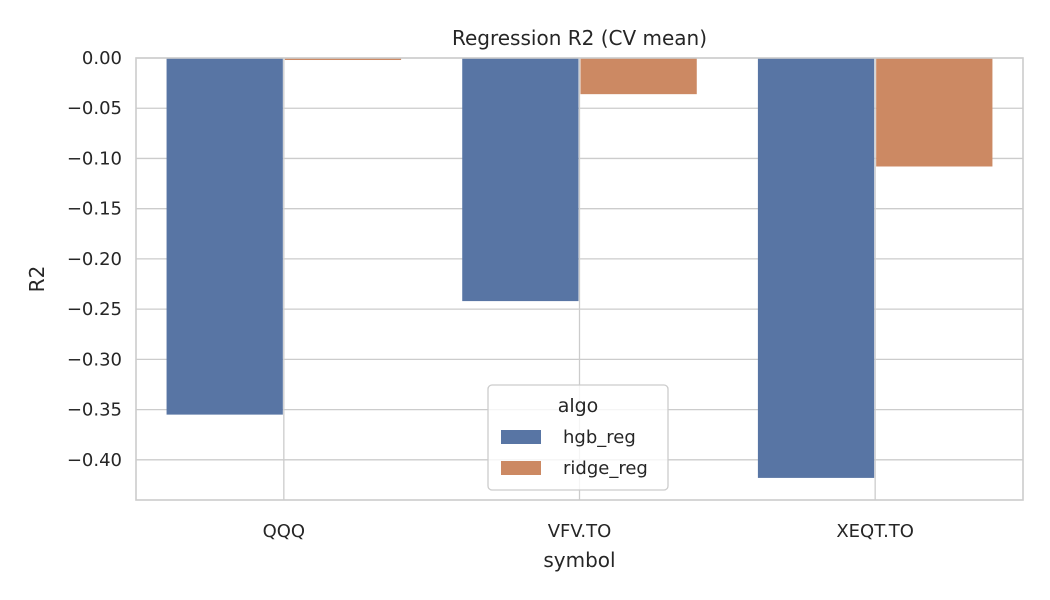  I want to click on y-tick-label: −0.30, so click(94, 359).